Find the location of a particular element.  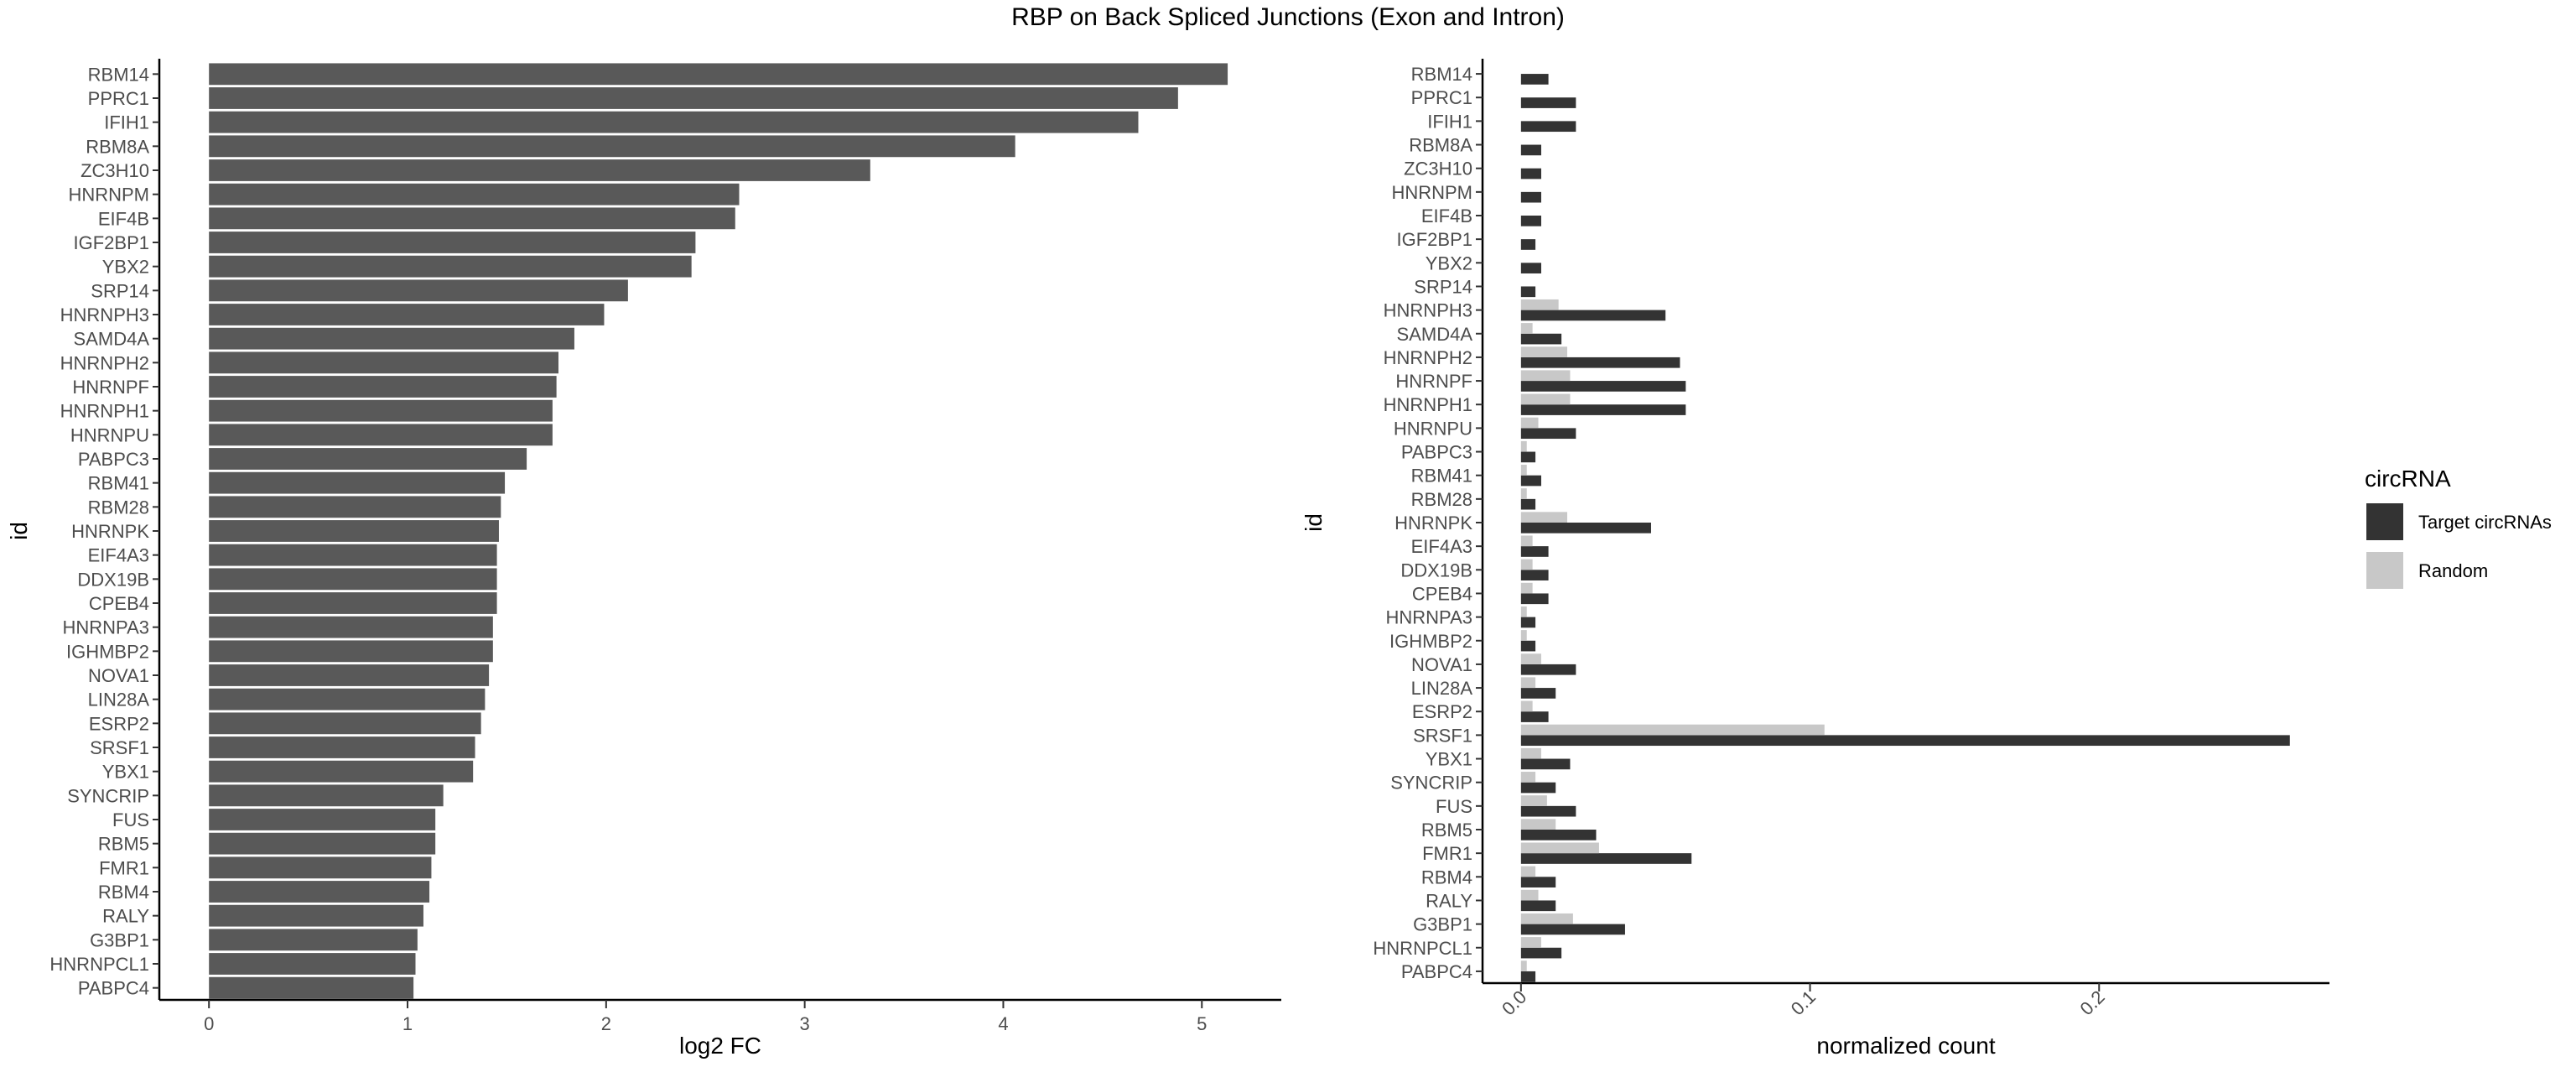

right-bar-random-hnrnph2 is located at coordinates (1543, 351).